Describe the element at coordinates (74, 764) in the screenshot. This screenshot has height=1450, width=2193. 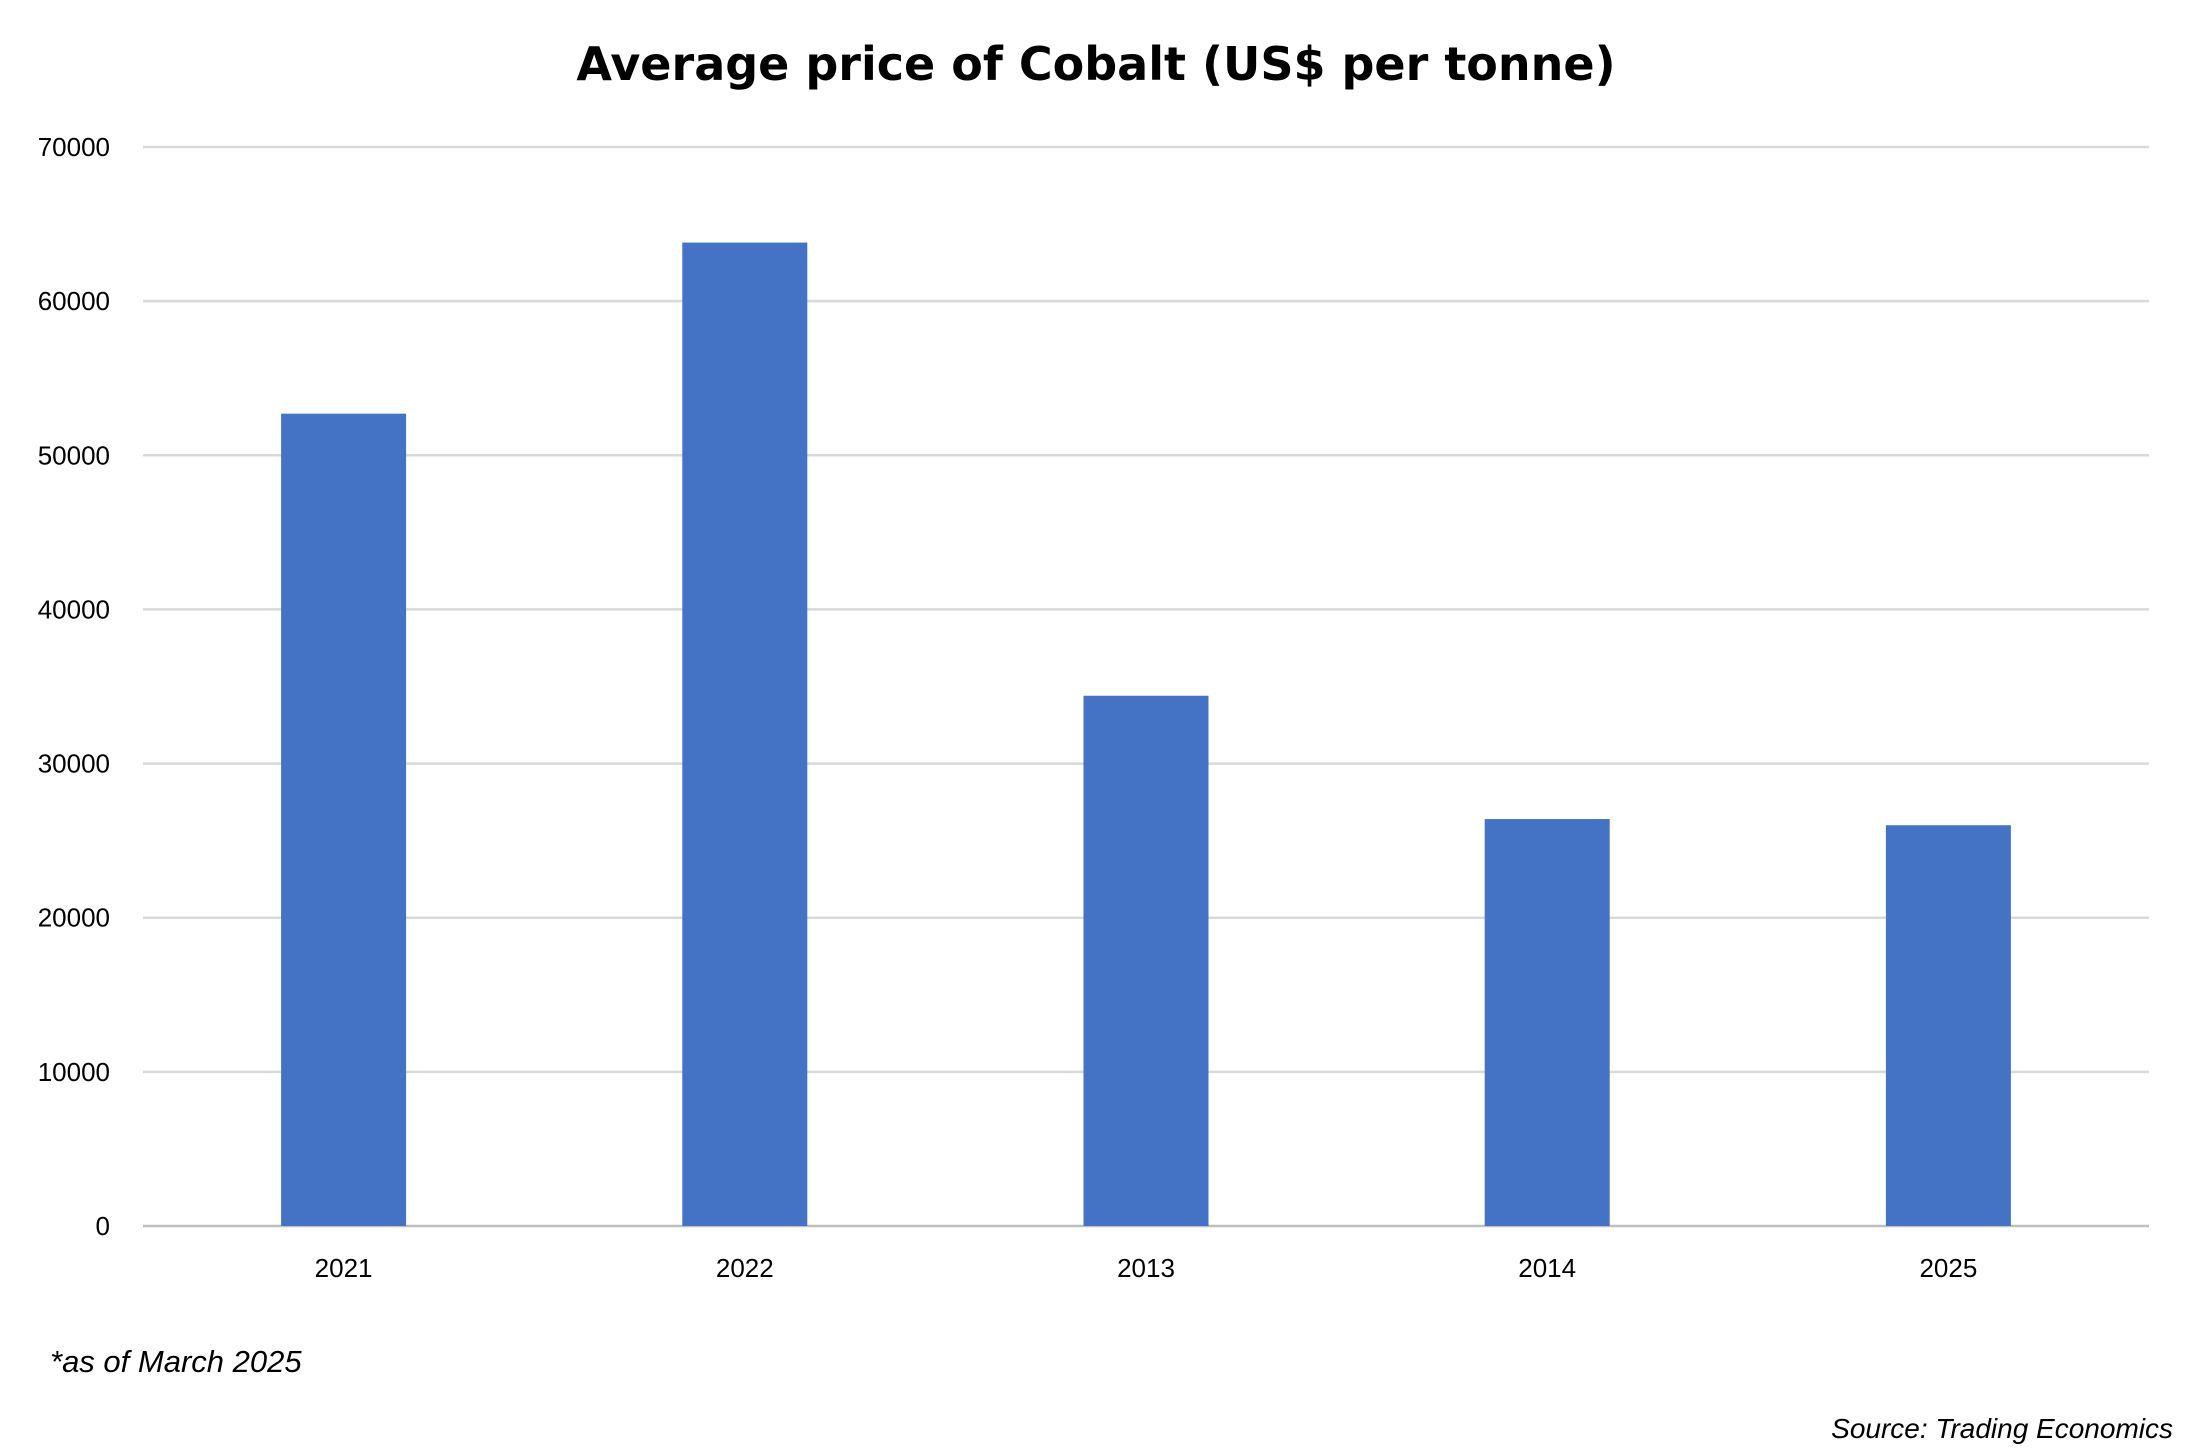
I see `y-tick-label: 30000` at that location.